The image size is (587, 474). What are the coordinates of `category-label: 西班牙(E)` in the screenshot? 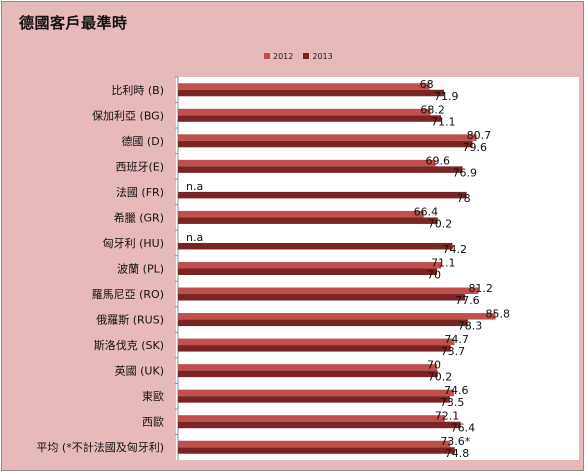 It's located at (139, 166).